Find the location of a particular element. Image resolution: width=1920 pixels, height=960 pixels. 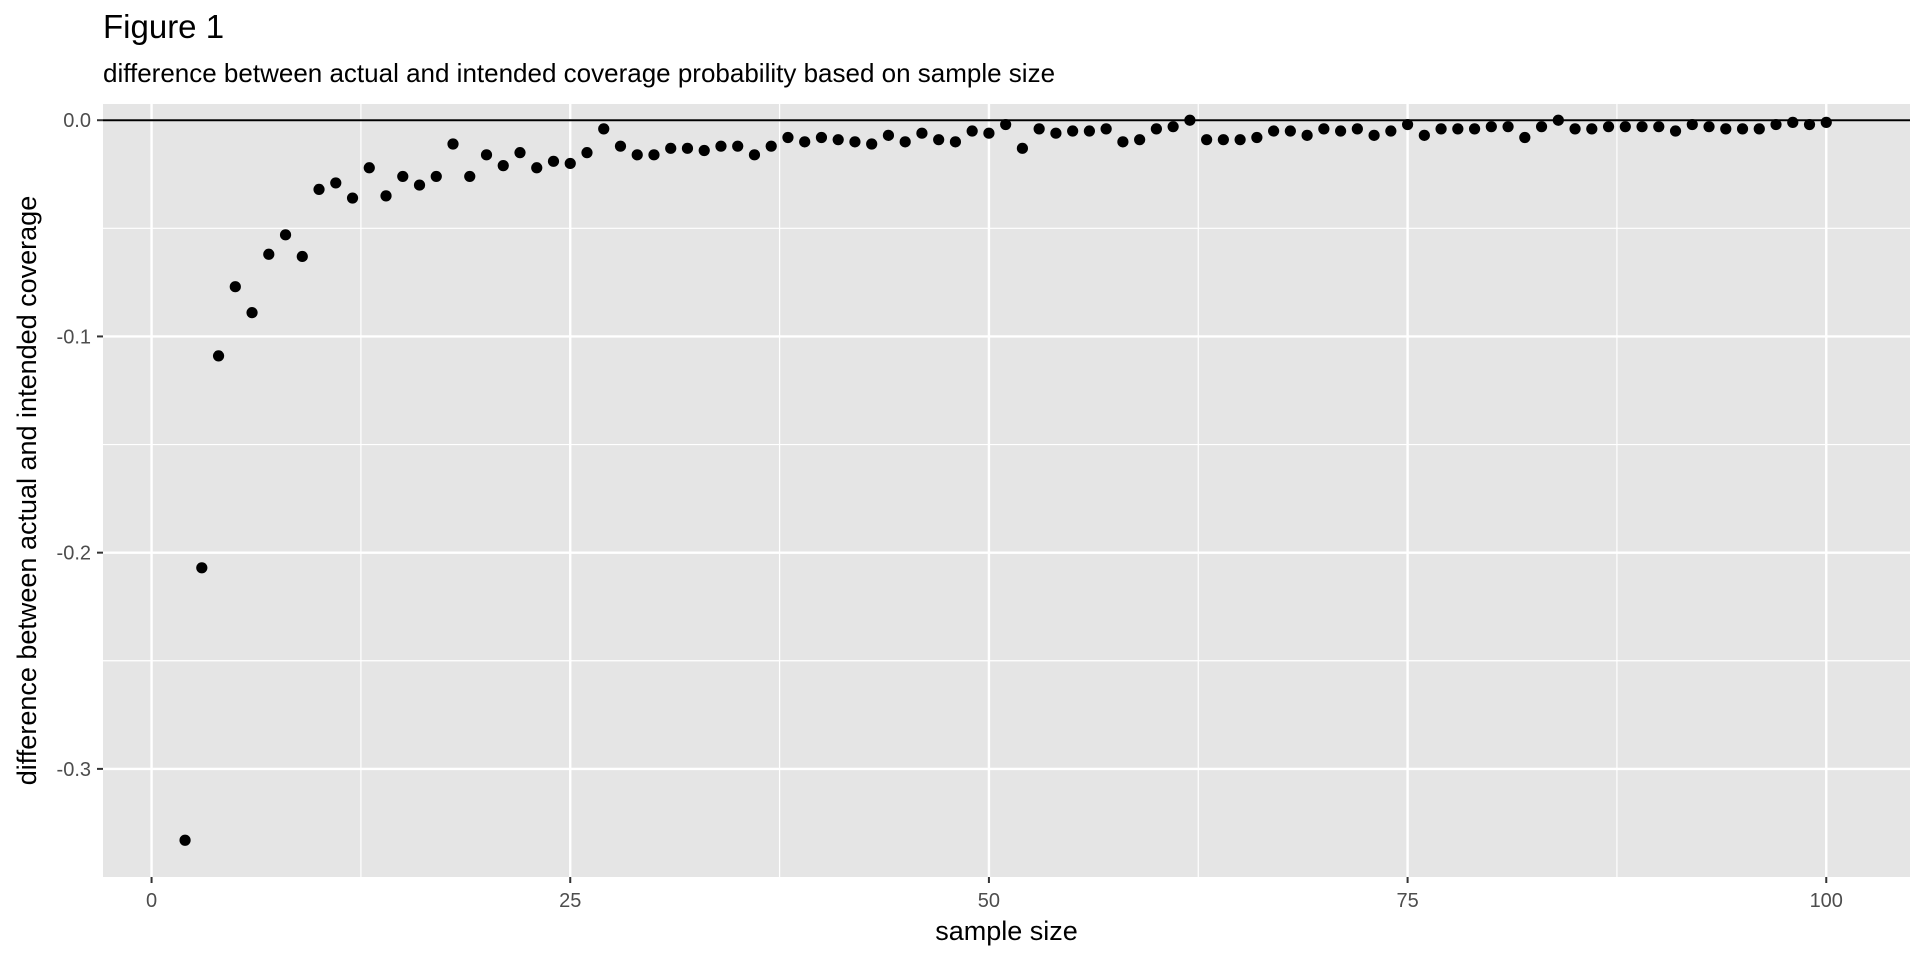

y-tick-label: -0.3 is located at coordinates (74, 770).